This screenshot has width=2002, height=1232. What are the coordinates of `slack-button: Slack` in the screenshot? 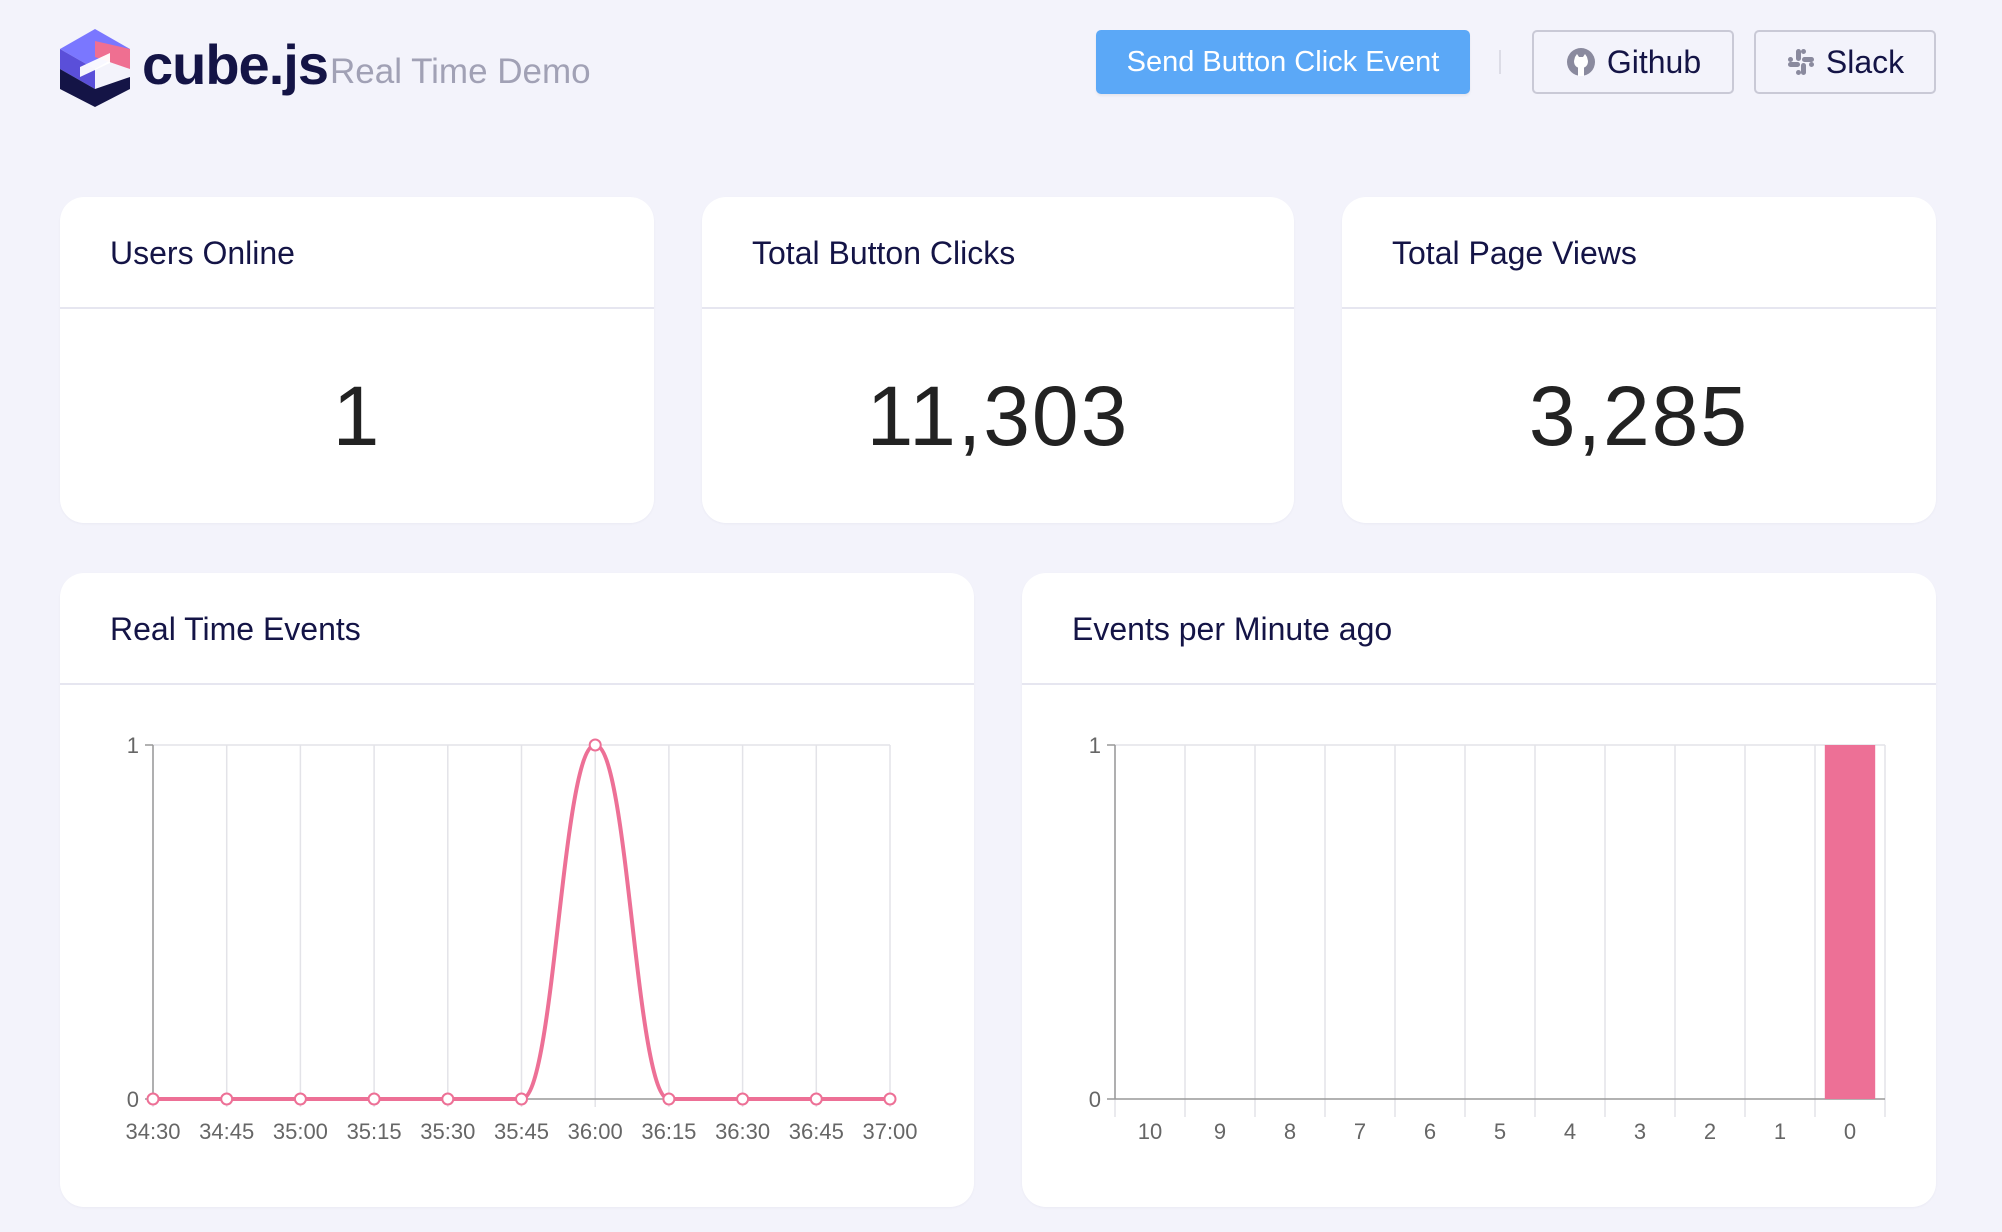 It's located at (1845, 62).